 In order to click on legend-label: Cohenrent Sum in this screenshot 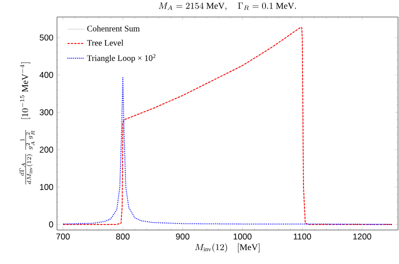, I will do `click(113, 28)`.